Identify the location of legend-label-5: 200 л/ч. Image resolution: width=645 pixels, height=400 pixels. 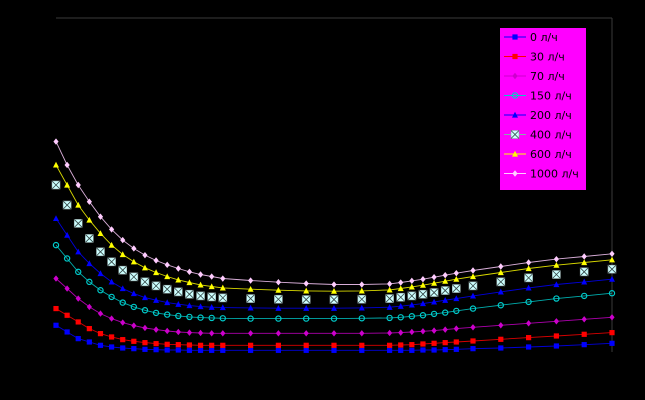
(551, 115).